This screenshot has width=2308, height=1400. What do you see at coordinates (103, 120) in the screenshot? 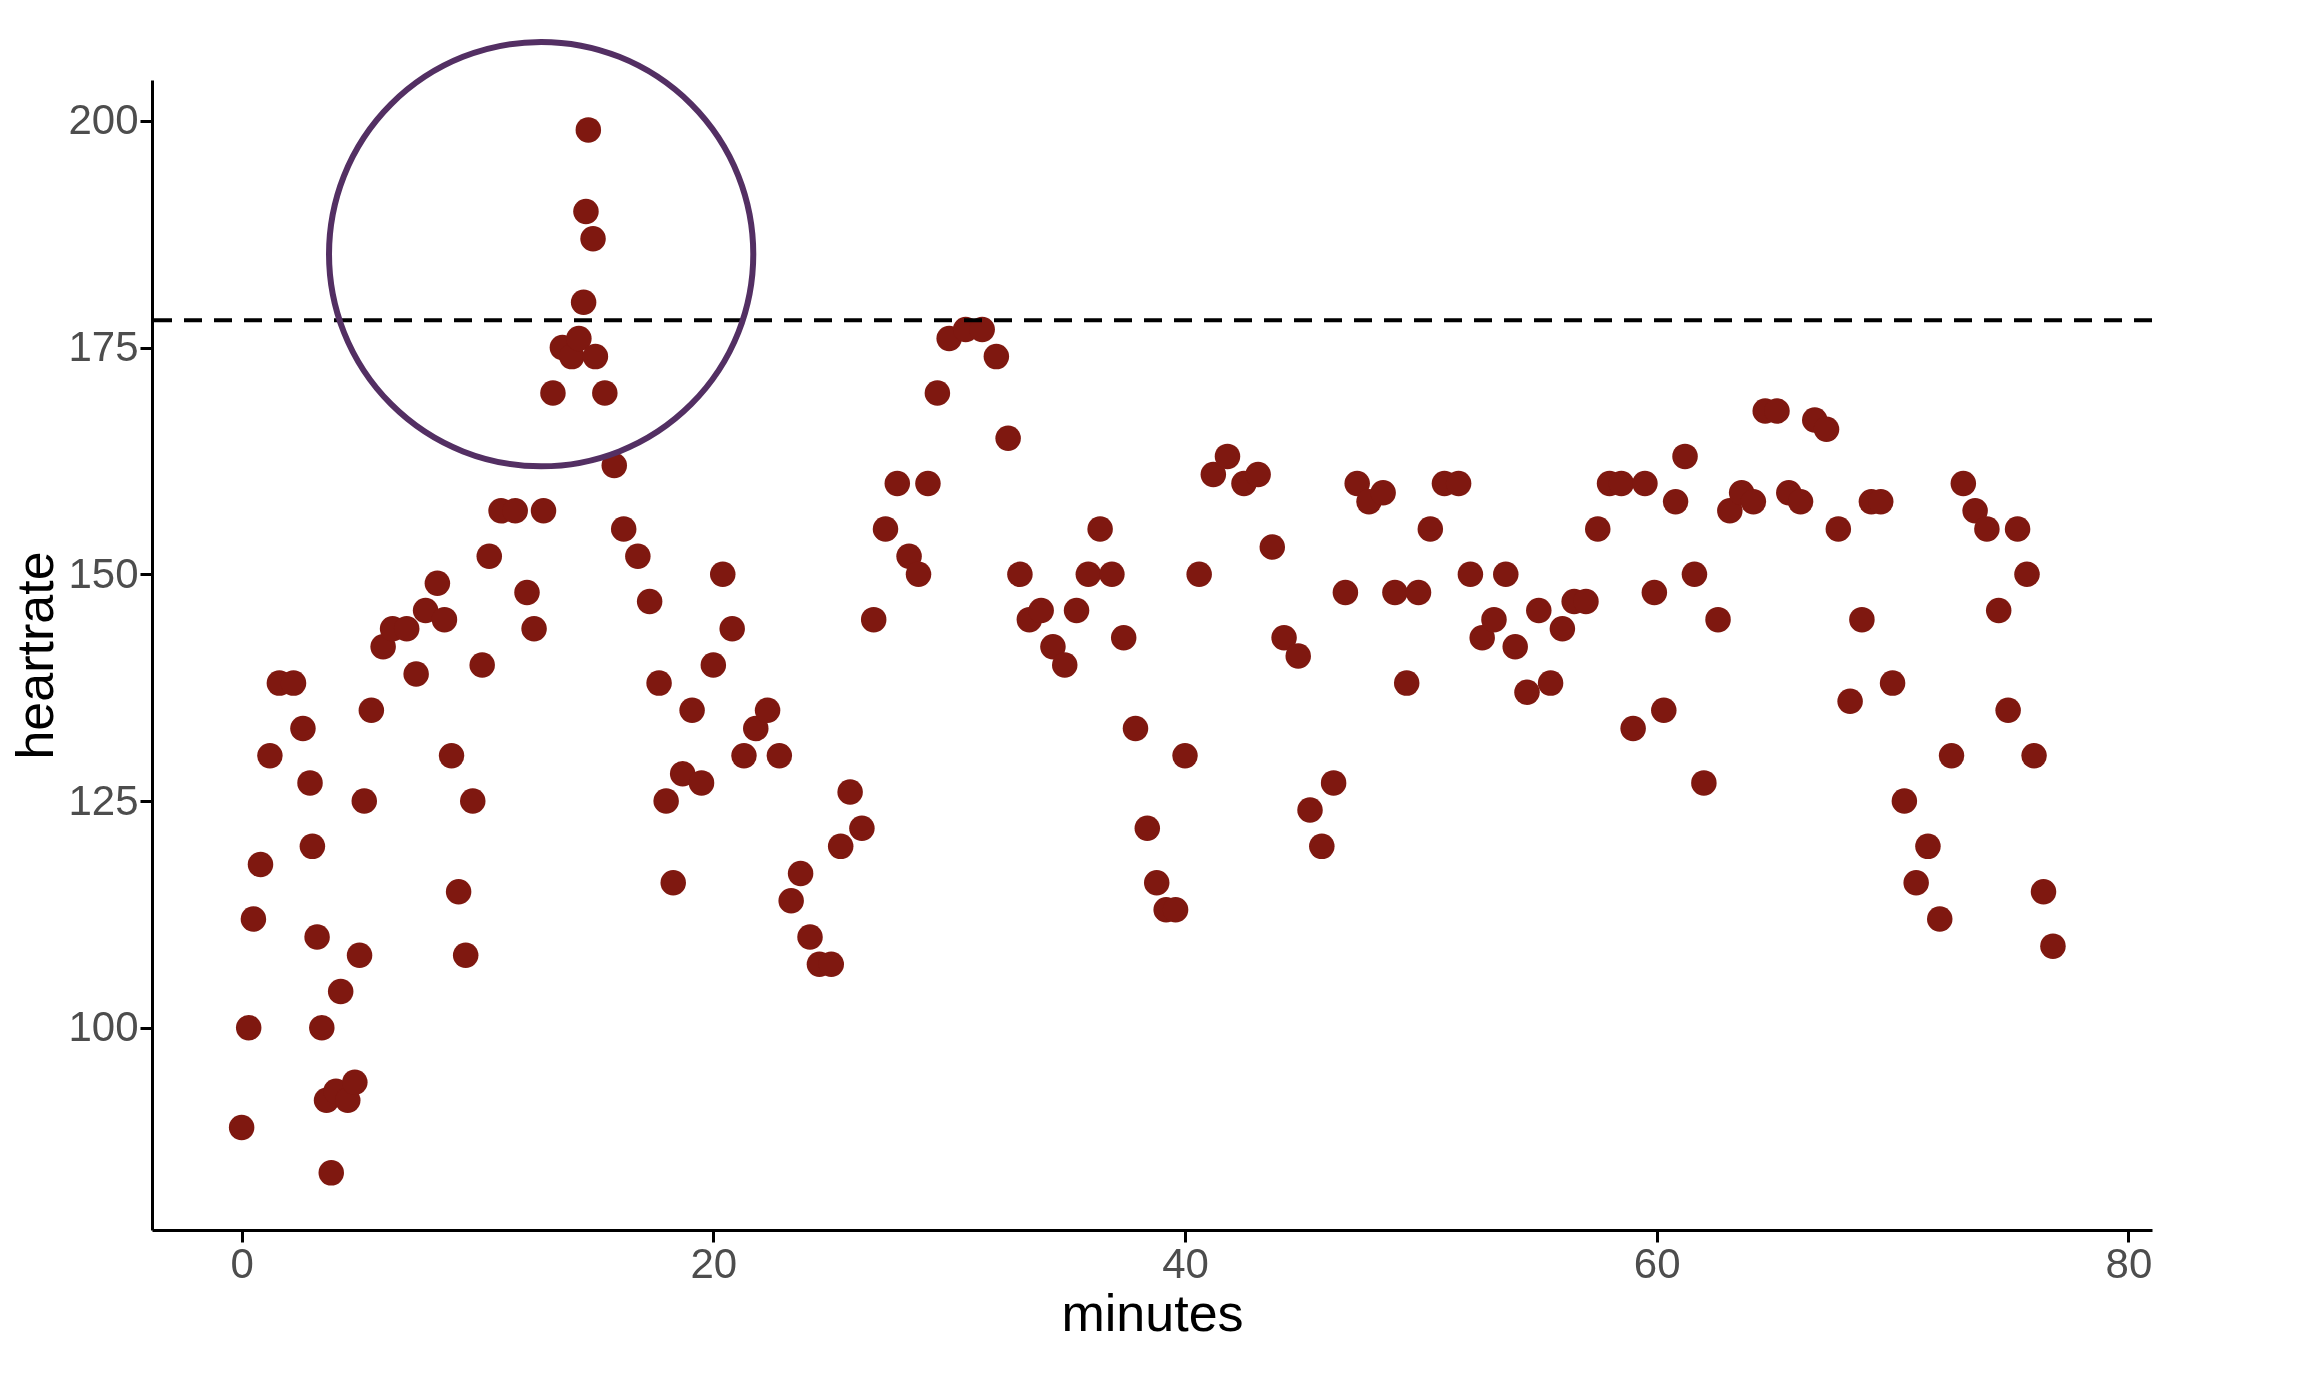
I see `y-tick-label: 200` at bounding box center [103, 120].